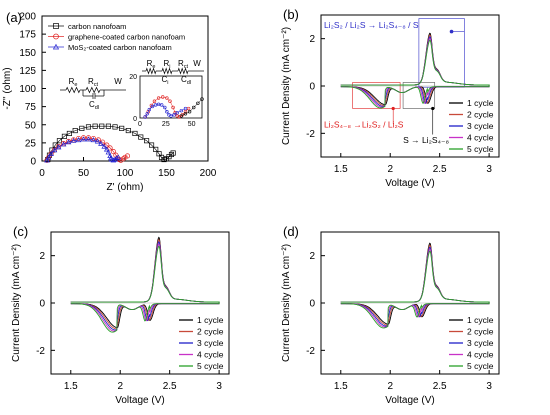  I want to click on panel-label: (d), so click(291, 231).